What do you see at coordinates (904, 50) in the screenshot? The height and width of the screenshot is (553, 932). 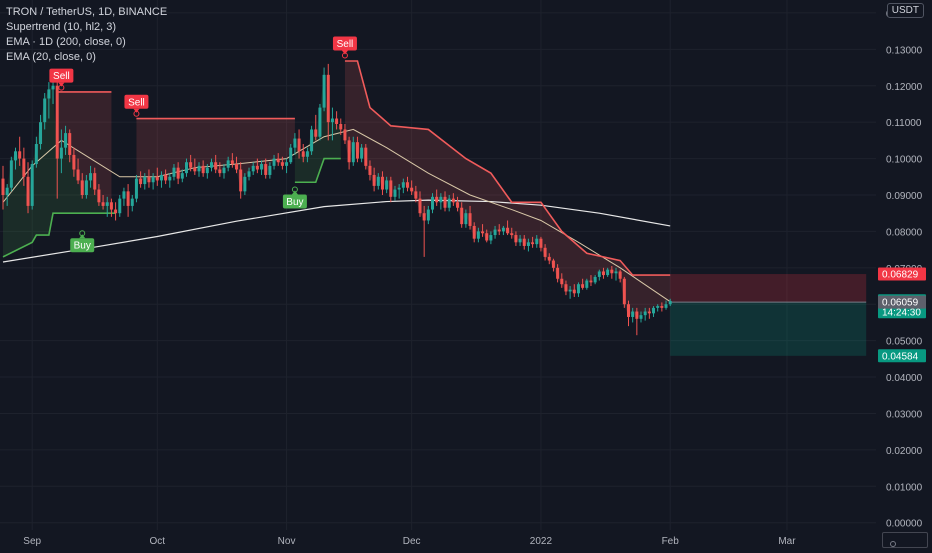 I see `price-tick-label: 0.13000` at bounding box center [904, 50].